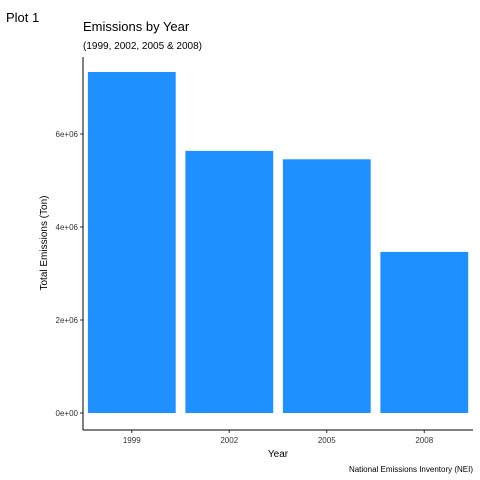 The width and height of the screenshot is (480, 480). What do you see at coordinates (44, 242) in the screenshot?
I see `y-axis-label: Total Emissions (Ton)` at bounding box center [44, 242].